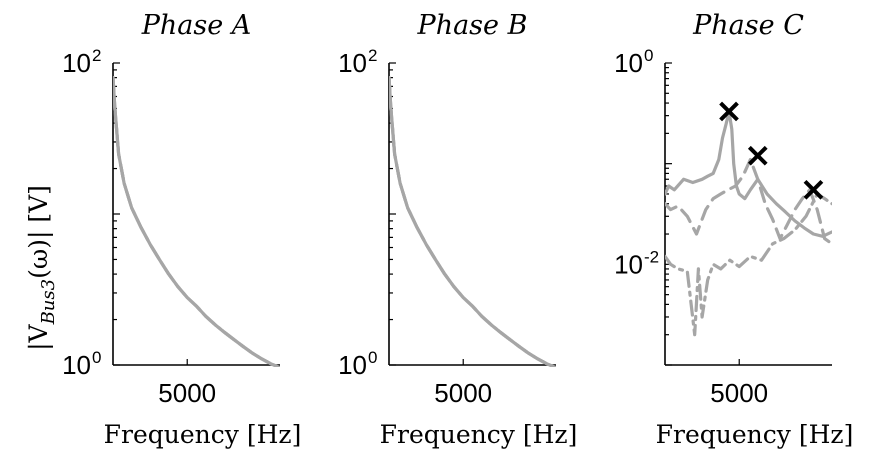 The height and width of the screenshot is (475, 877). Describe the element at coordinates (39, 232) in the screenshot. I see `y-axis-label-tail: (ω)| [V]` at that location.